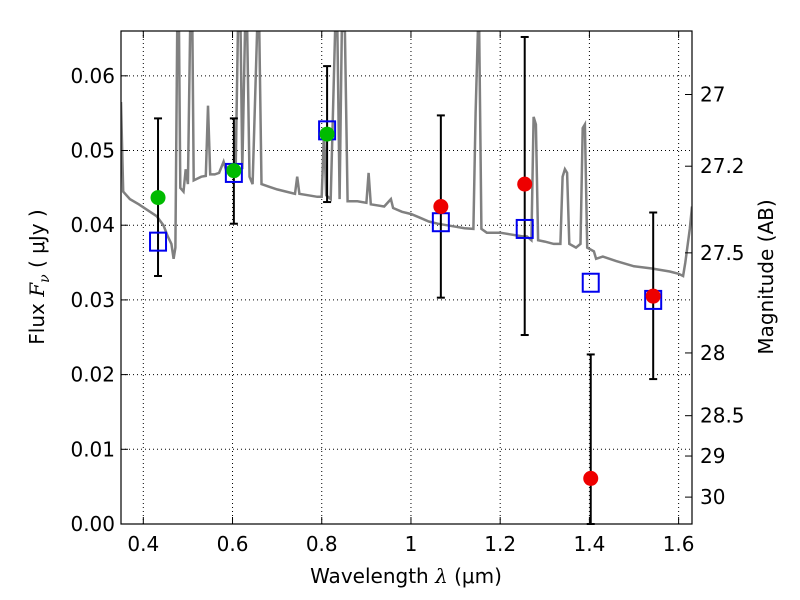 The height and width of the screenshot is (600, 800). I want to click on x-tick-label: 0.8, so click(322, 544).